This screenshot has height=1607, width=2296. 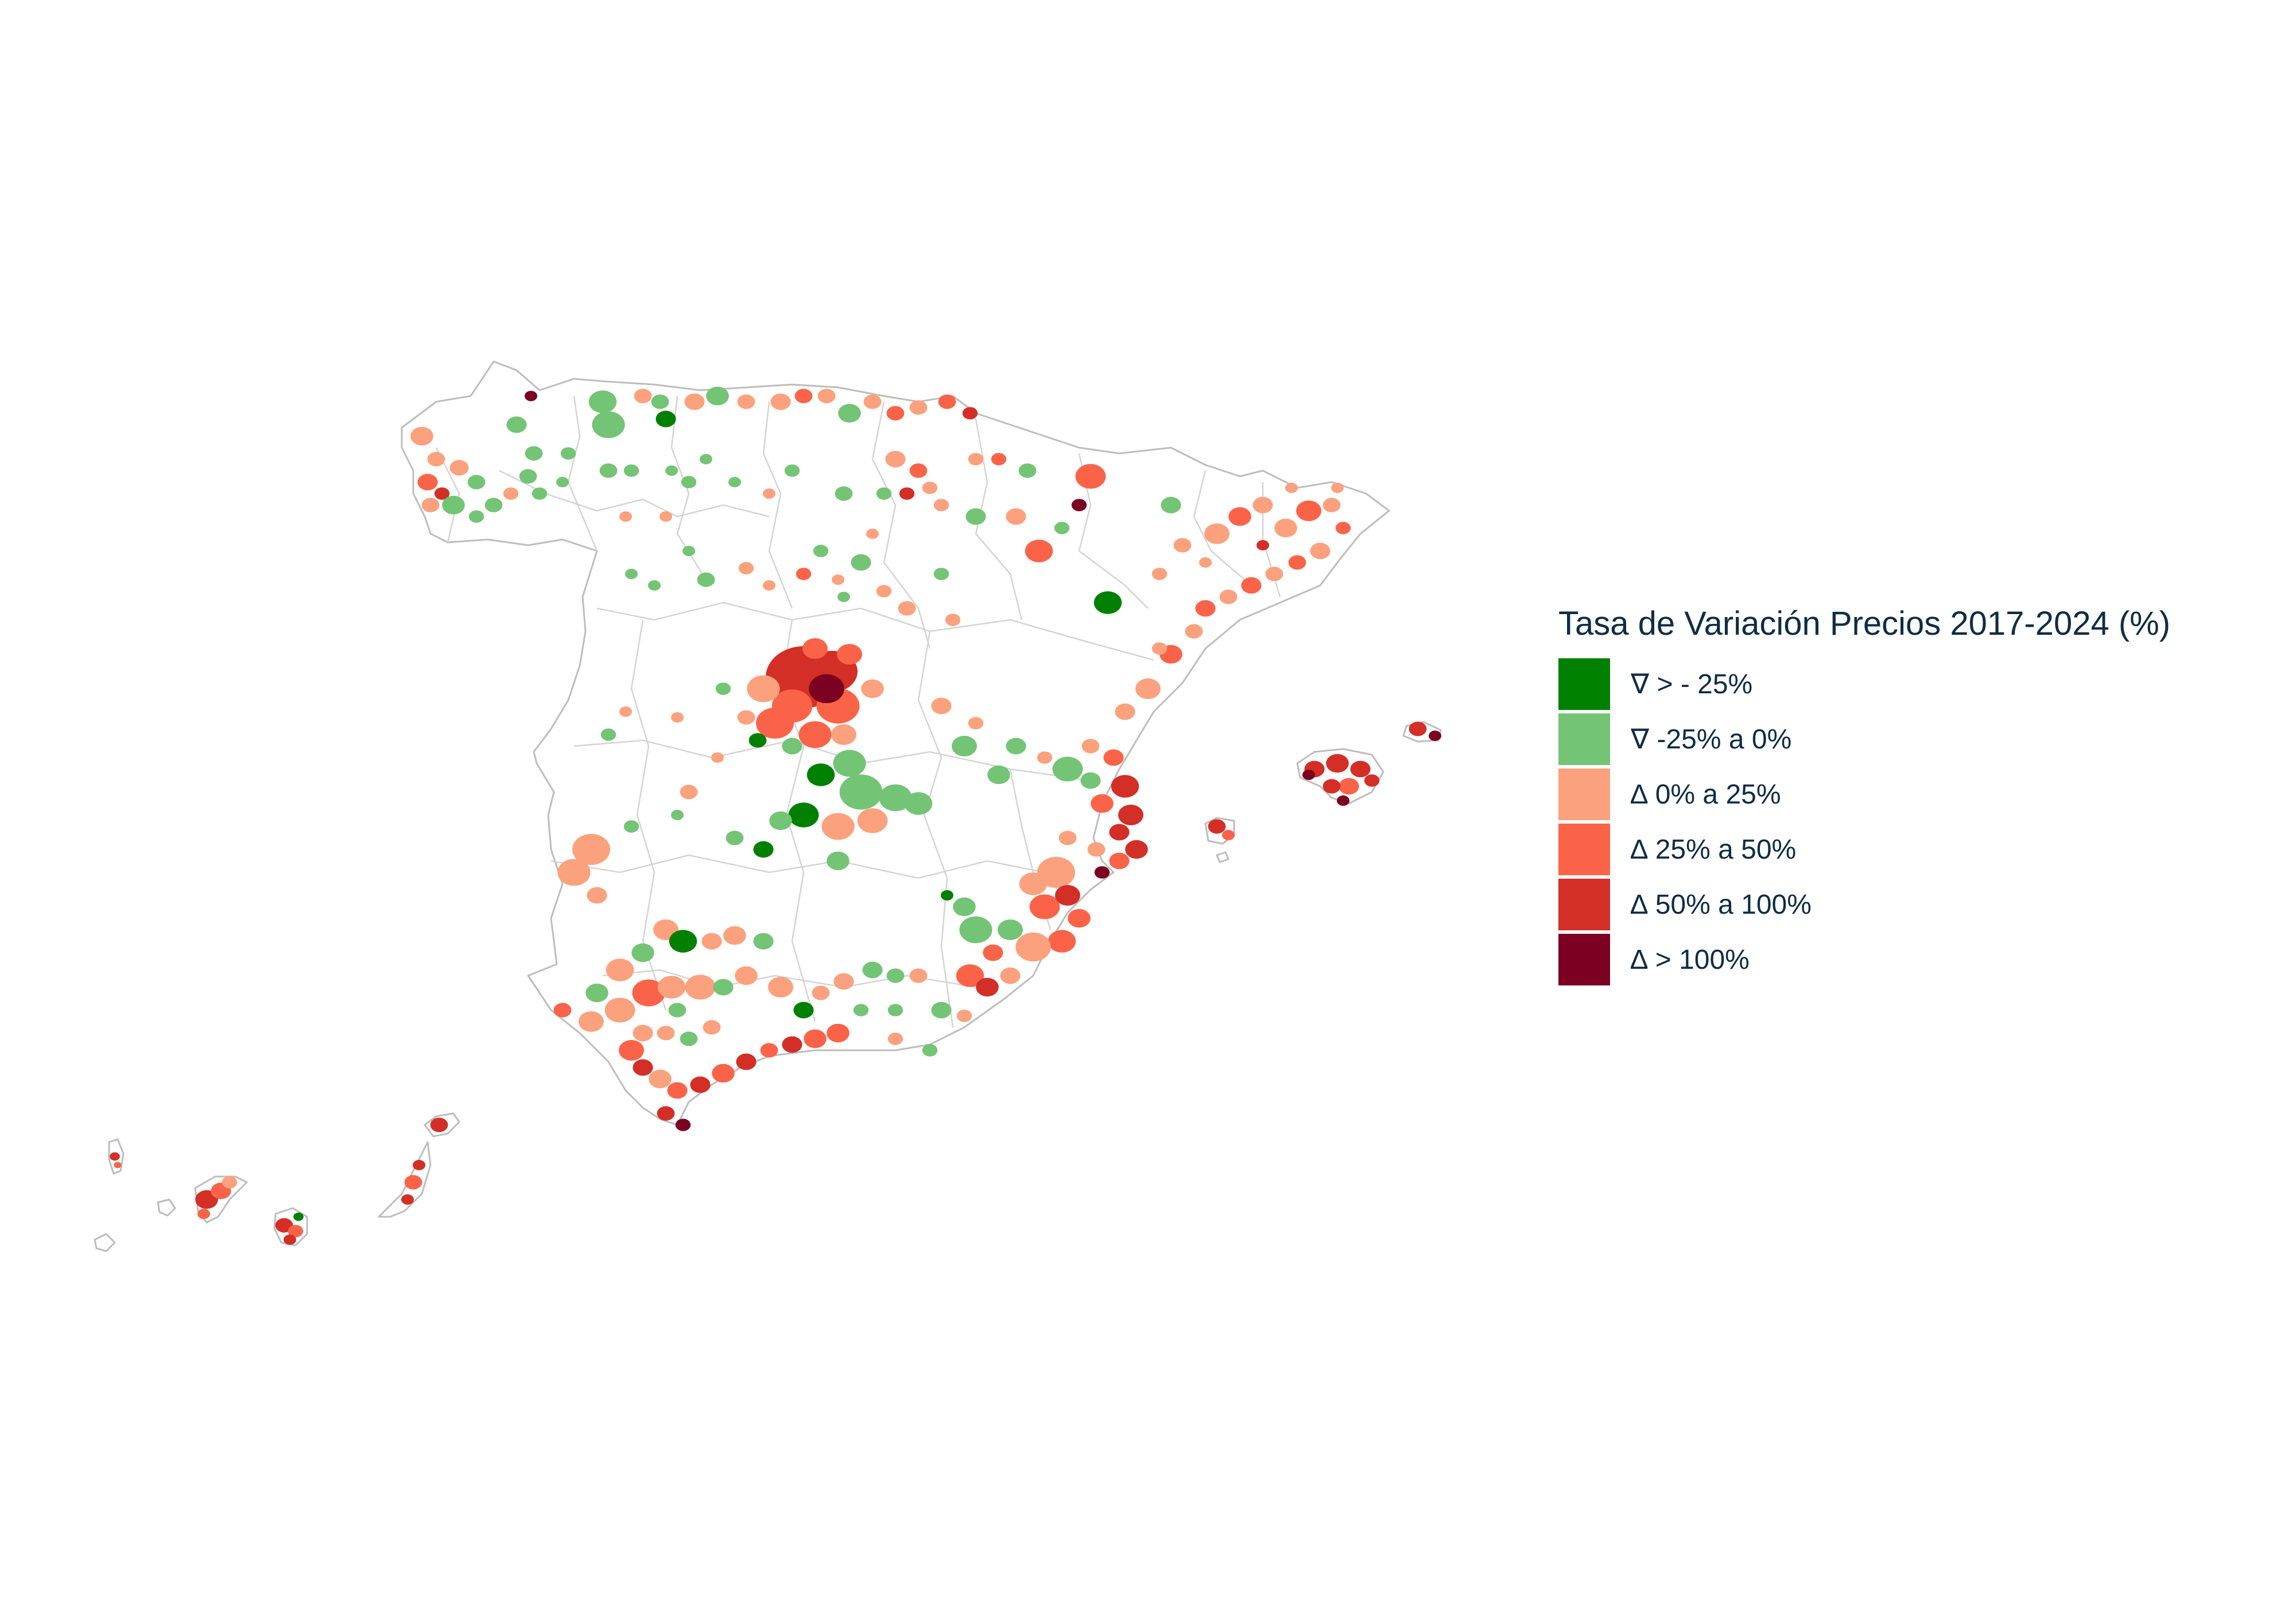 What do you see at coordinates (1711, 739) in the screenshot?
I see `legend-label: ∇ -25% a 0%` at bounding box center [1711, 739].